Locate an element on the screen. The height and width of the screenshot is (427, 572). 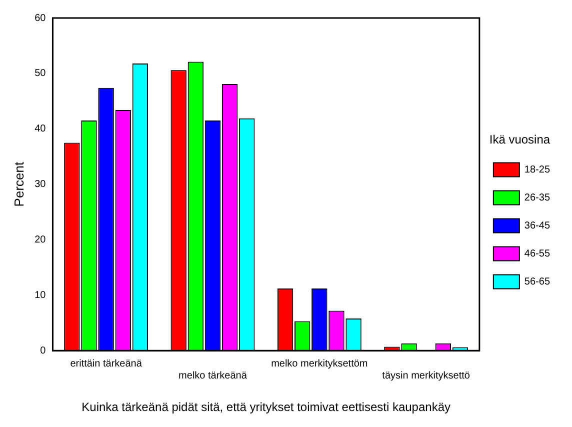
y-tick-label: 10 is located at coordinates (40, 295).